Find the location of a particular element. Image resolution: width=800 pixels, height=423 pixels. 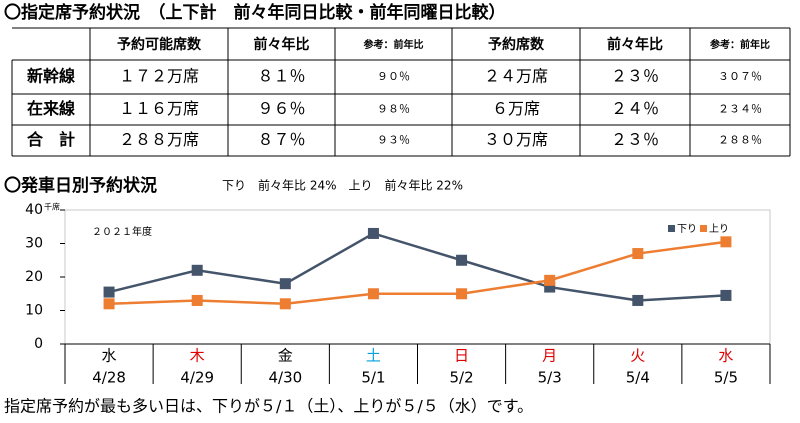

table-cell: ２８８％ is located at coordinates (740, 140).